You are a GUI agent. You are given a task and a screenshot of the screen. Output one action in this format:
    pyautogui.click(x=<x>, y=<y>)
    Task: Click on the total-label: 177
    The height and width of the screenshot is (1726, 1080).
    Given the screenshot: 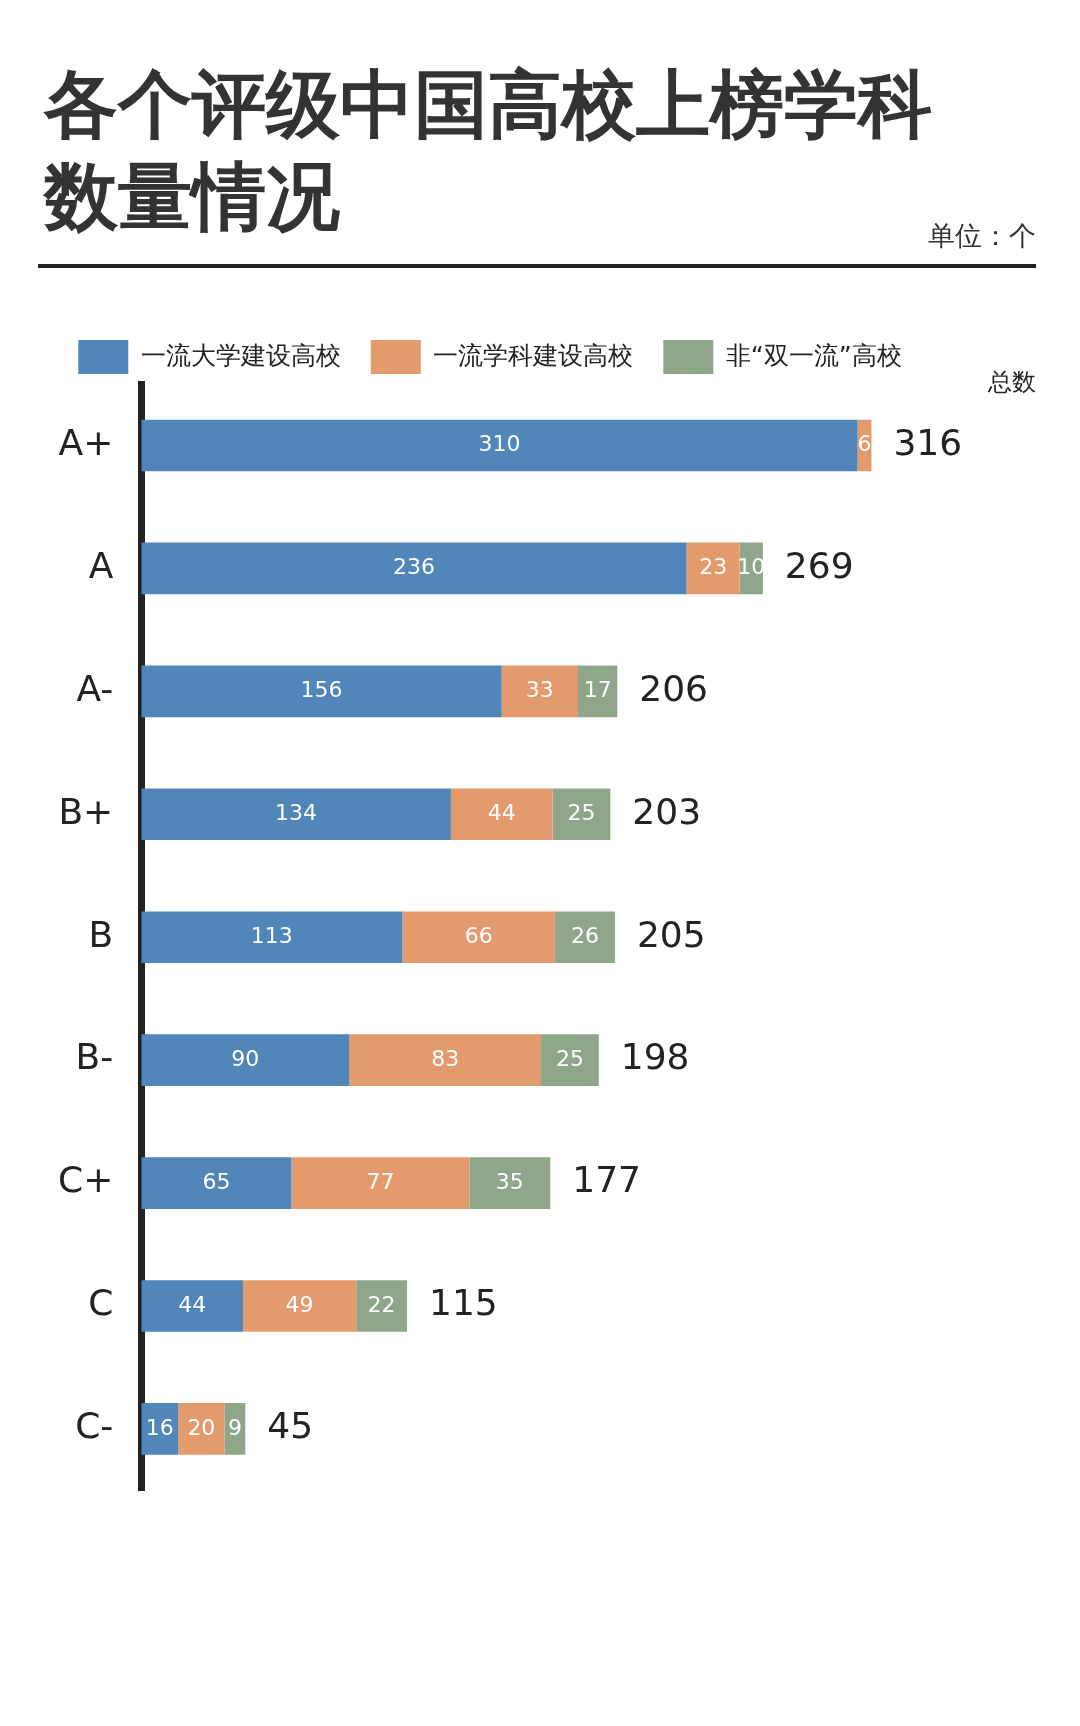 What is the action you would take?
    pyautogui.click(x=606, y=1180)
    